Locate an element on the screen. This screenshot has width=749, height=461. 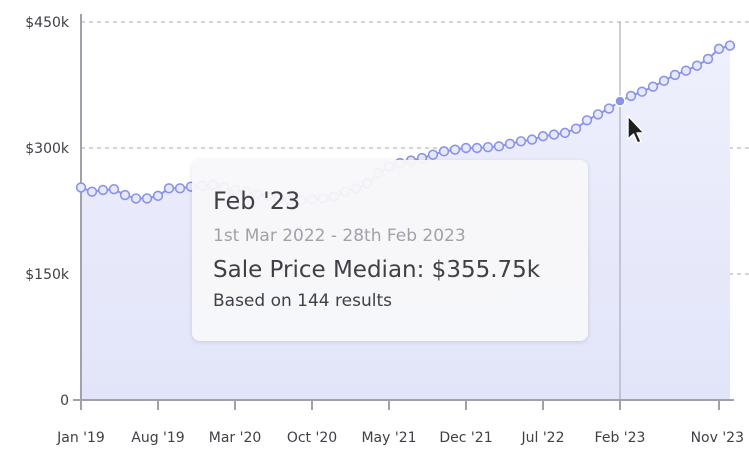
x-tick-label: Feb '23 is located at coordinates (620, 438).